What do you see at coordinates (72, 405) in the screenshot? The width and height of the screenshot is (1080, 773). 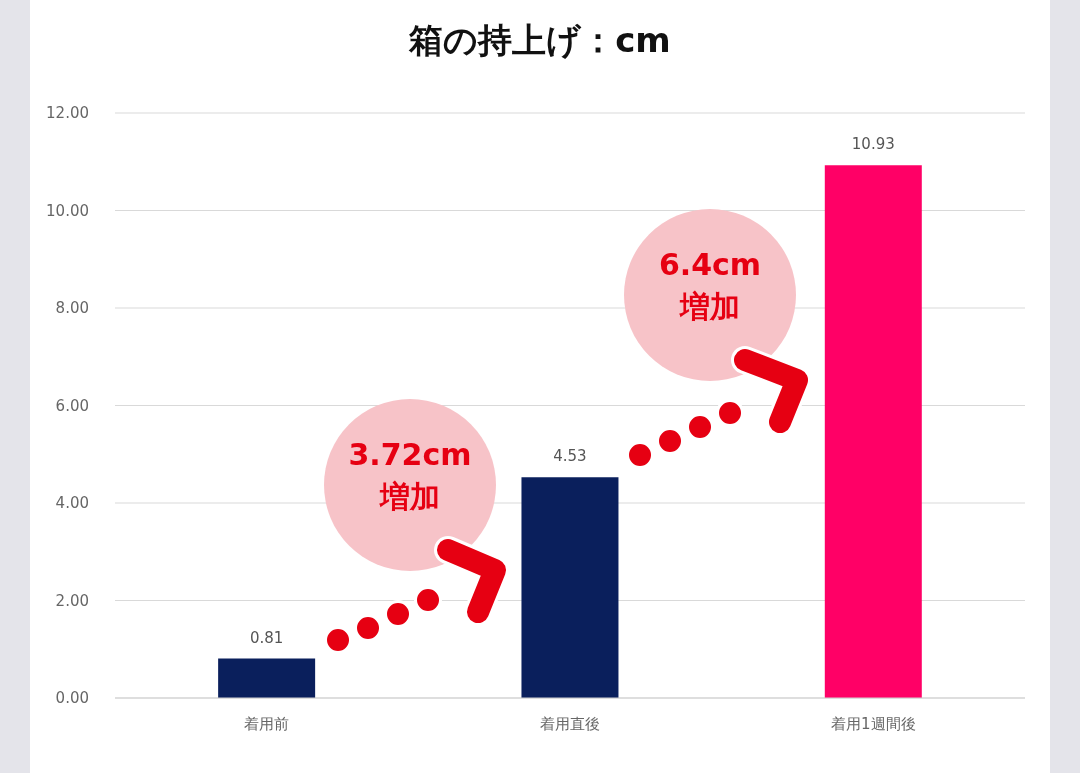 I see `y-tick-label: 6.00` at bounding box center [72, 405].